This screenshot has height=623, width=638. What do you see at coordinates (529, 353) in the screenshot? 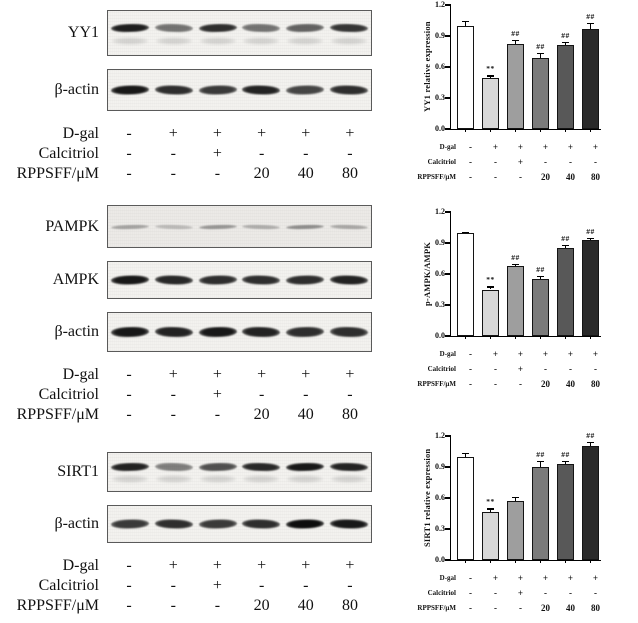
I see `chart-treatment-row: D-gal - + + + + +` at bounding box center [529, 353].